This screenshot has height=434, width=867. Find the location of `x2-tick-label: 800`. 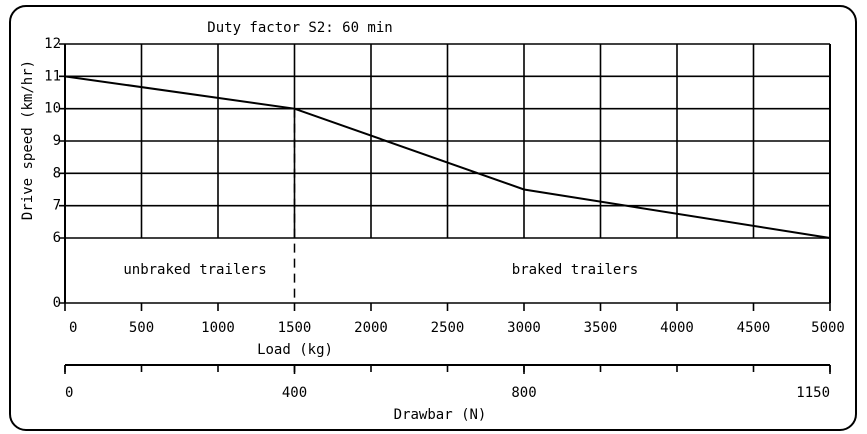

x2-tick-label: 800 is located at coordinates (523, 393).